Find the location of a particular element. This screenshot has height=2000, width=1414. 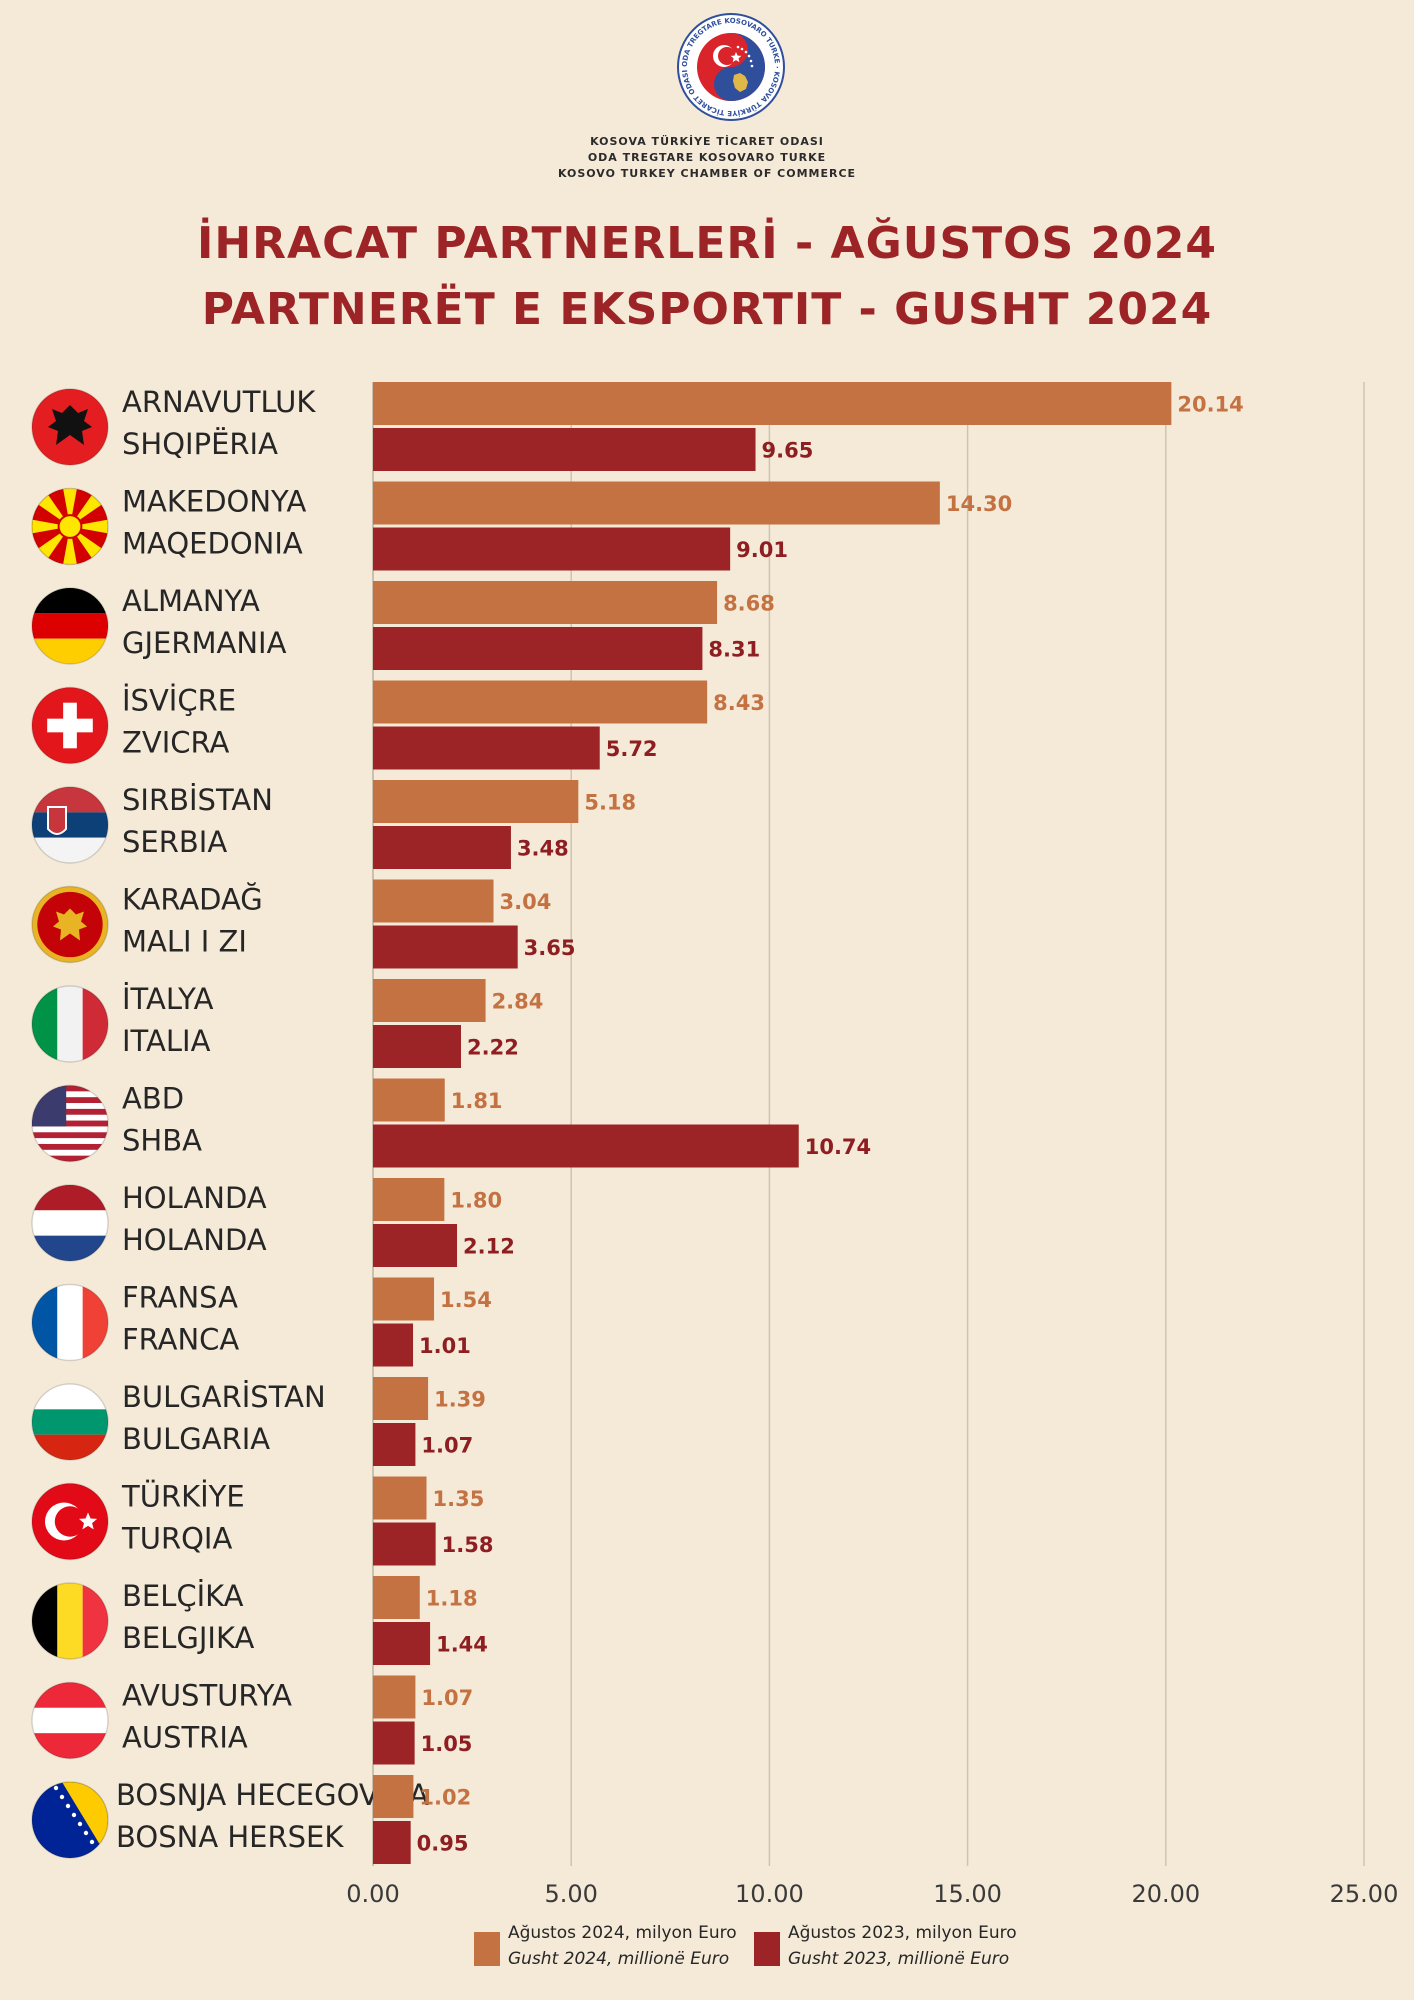

org-name-tr: KOSOVA TÜRKİYE TİCARET ODASI is located at coordinates (707, 141).